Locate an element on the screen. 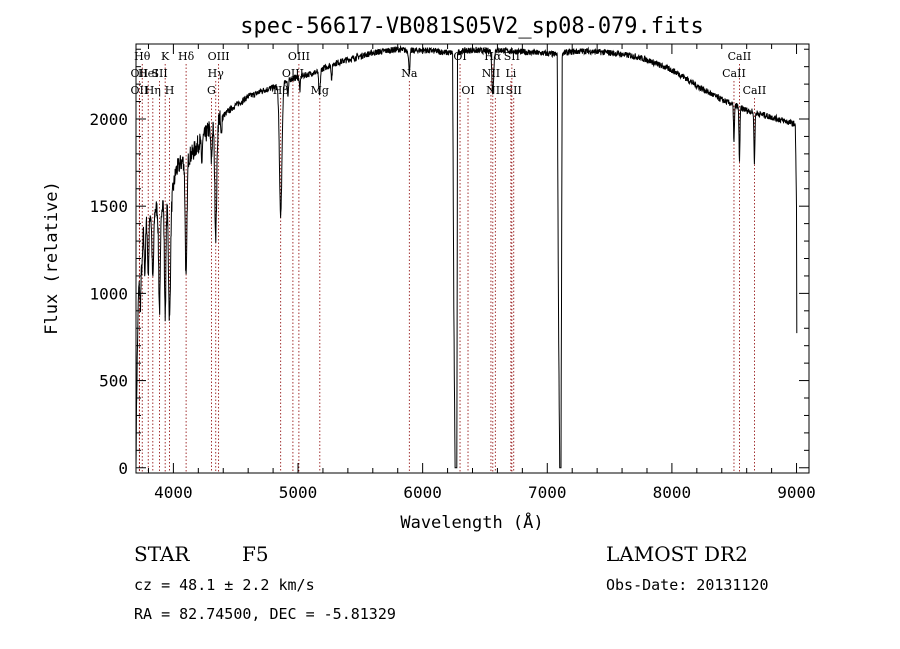 This screenshot has height=649, width=900. line-label: Mg is located at coordinates (320, 90).